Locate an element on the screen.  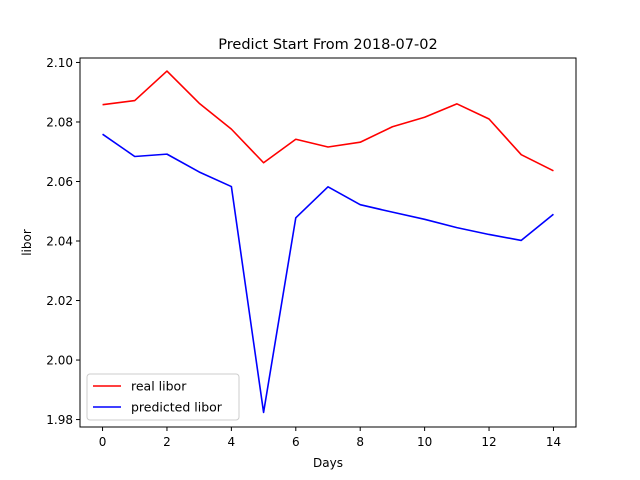
x-tick-label: 6 is located at coordinates (296, 442).